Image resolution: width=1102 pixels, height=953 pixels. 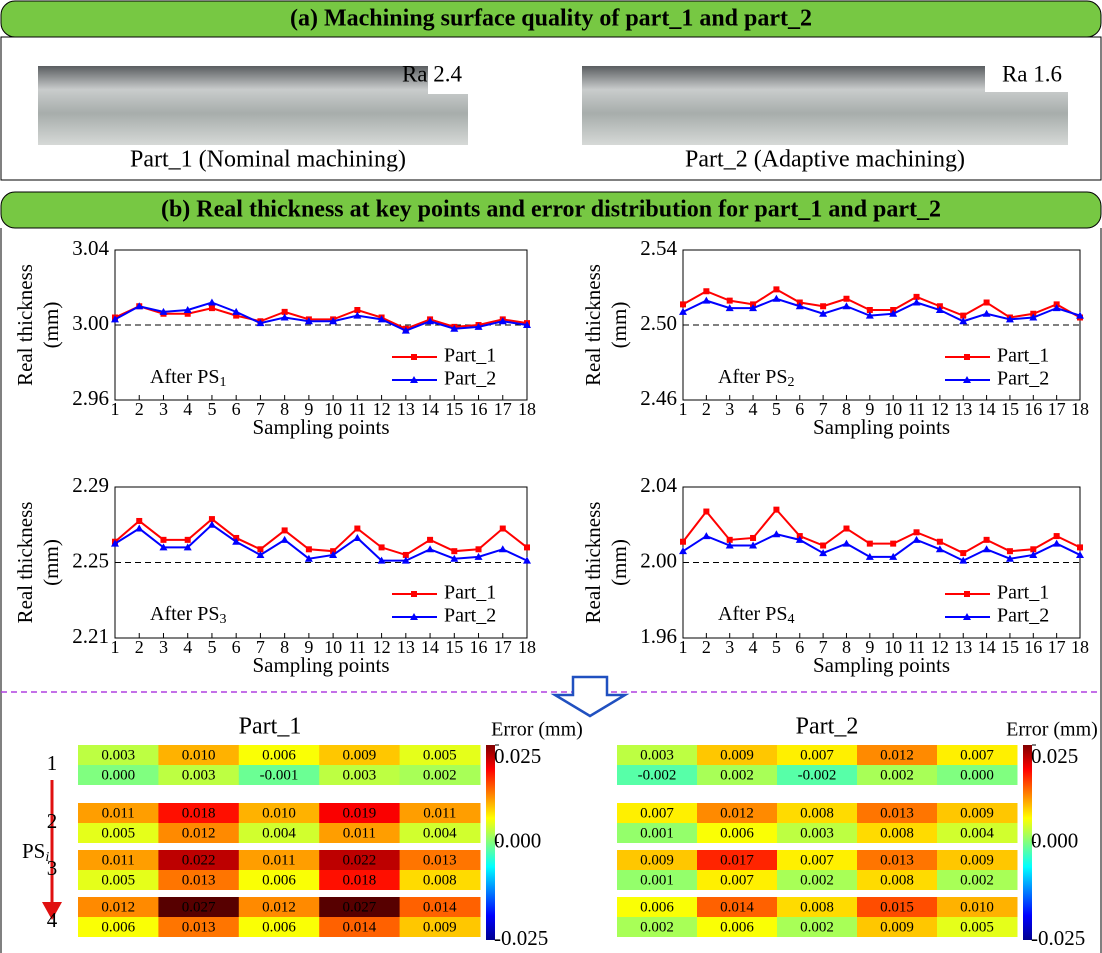 What do you see at coordinates (236, 409) in the screenshot?
I see `x-tick-label: 6` at bounding box center [236, 409].